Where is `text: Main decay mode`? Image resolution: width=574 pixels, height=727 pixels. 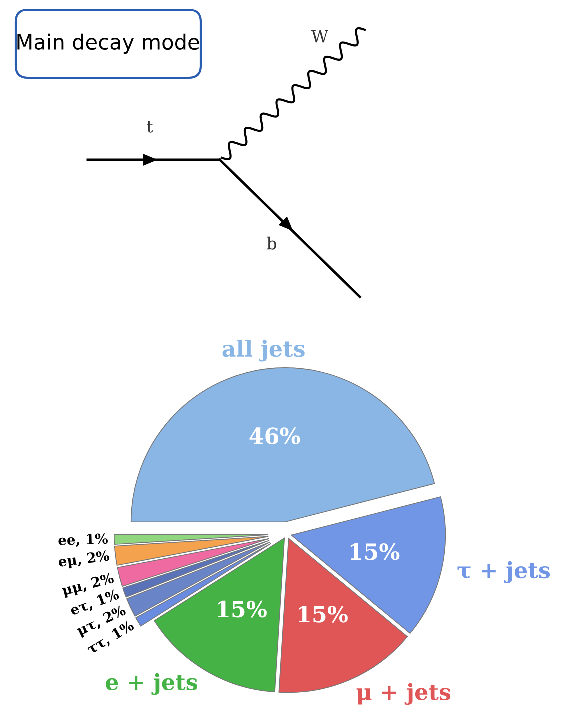
text: Main decay mode is located at coordinates (109, 44).